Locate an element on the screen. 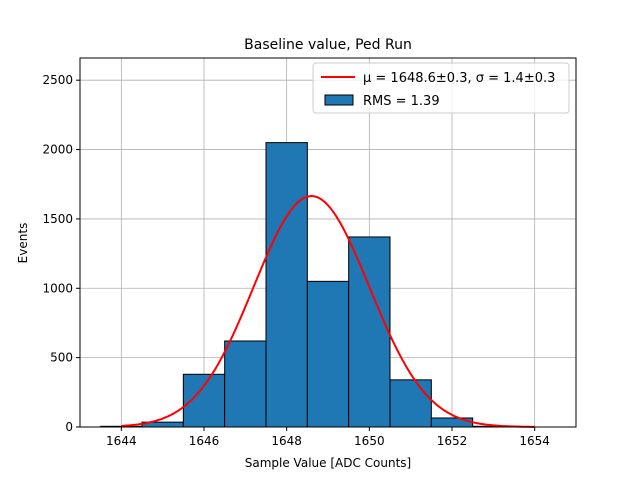 The width and height of the screenshot is (640, 480). x-tick-label: 1646 is located at coordinates (204, 441).